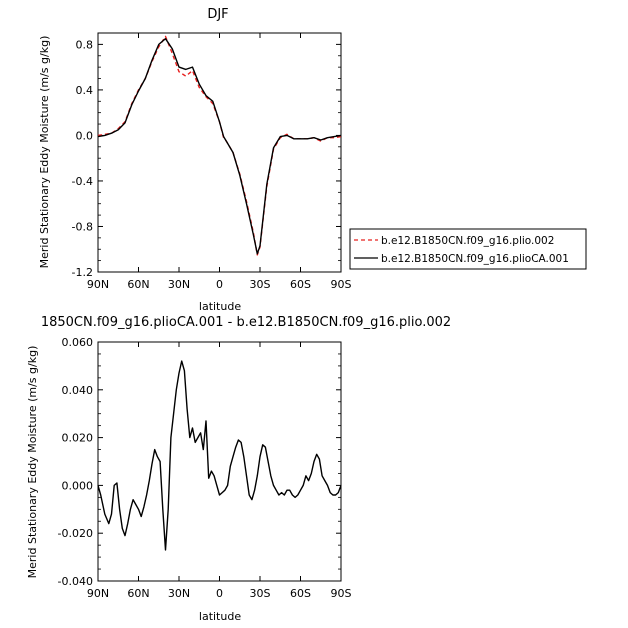  Describe the element at coordinates (179, 593) in the screenshot. I see `bottom-x-tick-label: 30N` at that location.